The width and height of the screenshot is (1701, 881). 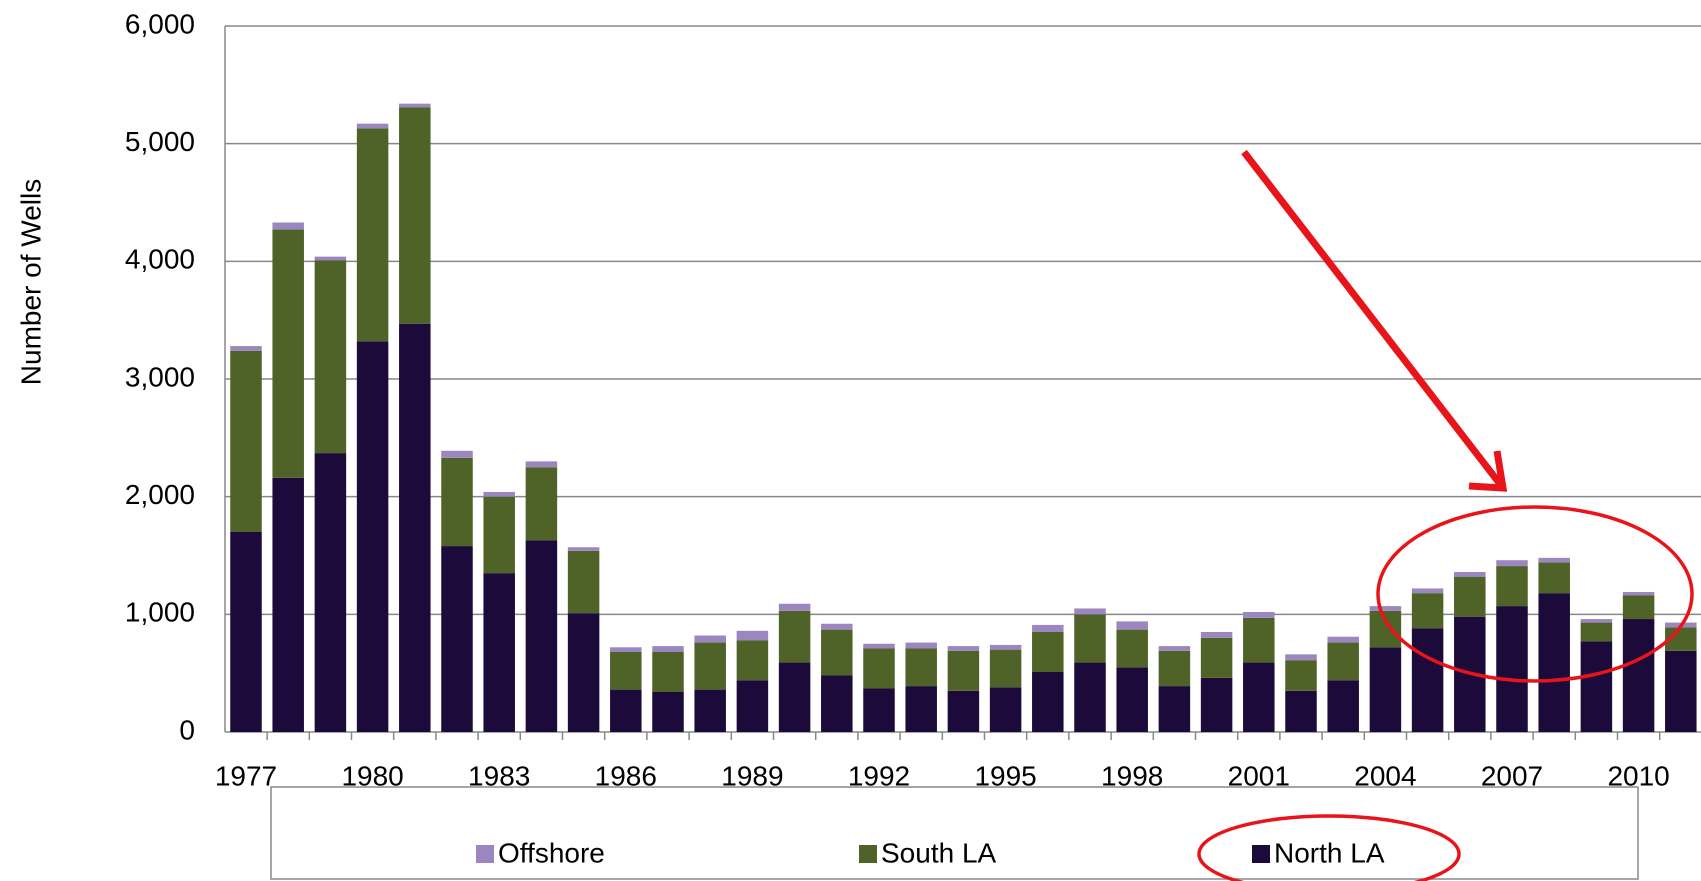 What do you see at coordinates (160, 494) in the screenshot?
I see `y-tick-label: 2,000` at bounding box center [160, 494].